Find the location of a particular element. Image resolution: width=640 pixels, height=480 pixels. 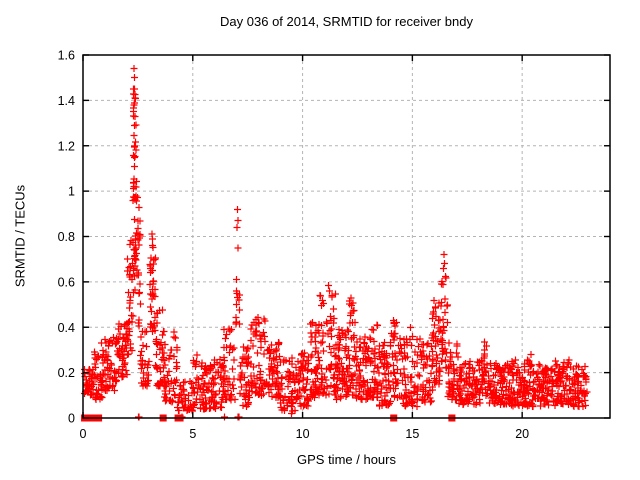

y-axis-label: SRMTID / TECUs is located at coordinates (20, 236).